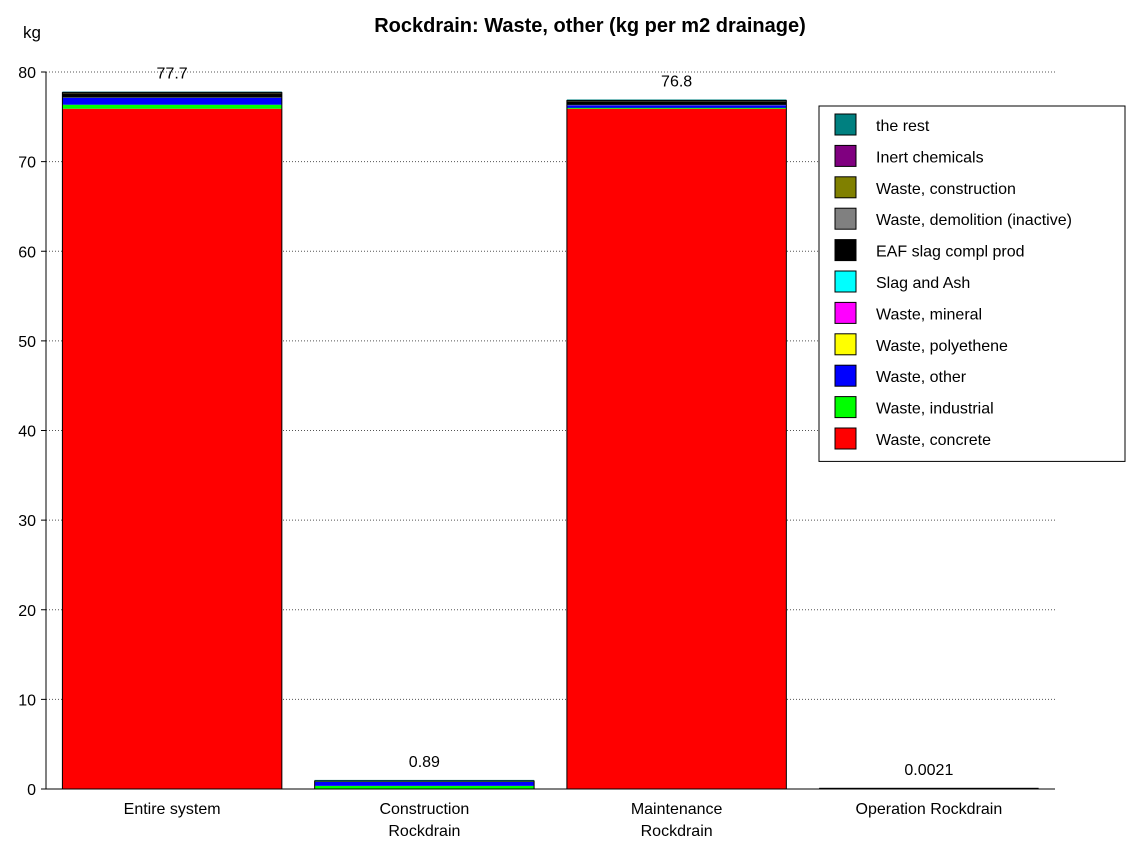  What do you see at coordinates (929, 314) in the screenshot?
I see `legend-label-6: Waste, mineral` at bounding box center [929, 314].